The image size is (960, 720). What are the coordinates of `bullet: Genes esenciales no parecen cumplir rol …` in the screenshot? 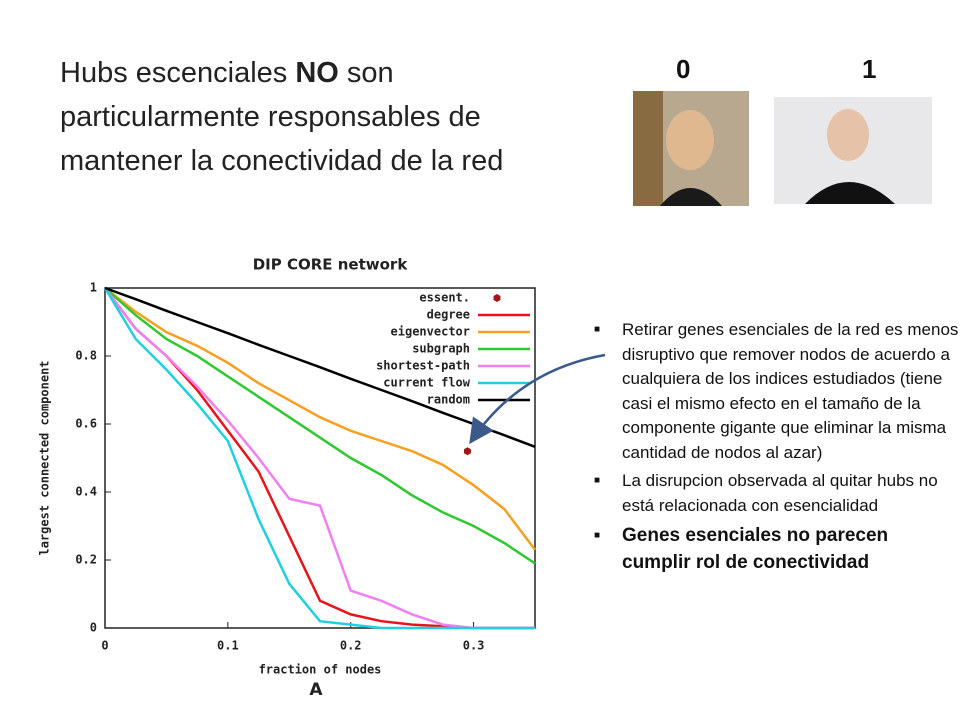 It's located at (776, 549).